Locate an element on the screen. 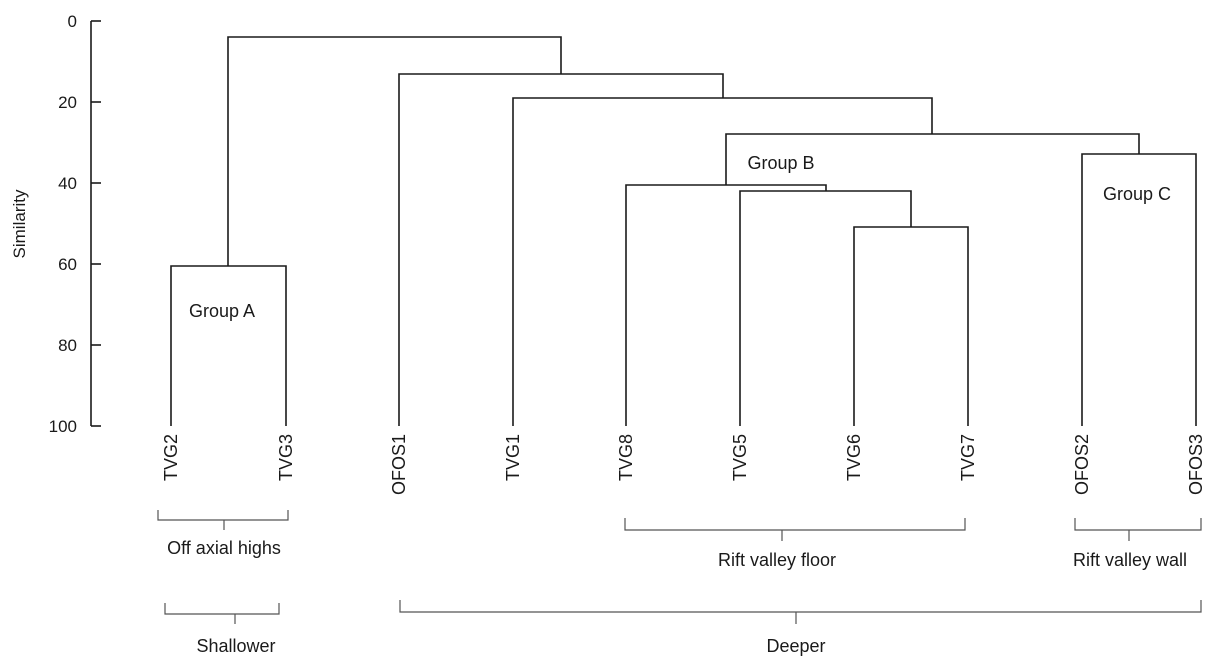  branch-ofos1-rest is located at coordinates (561, 249).